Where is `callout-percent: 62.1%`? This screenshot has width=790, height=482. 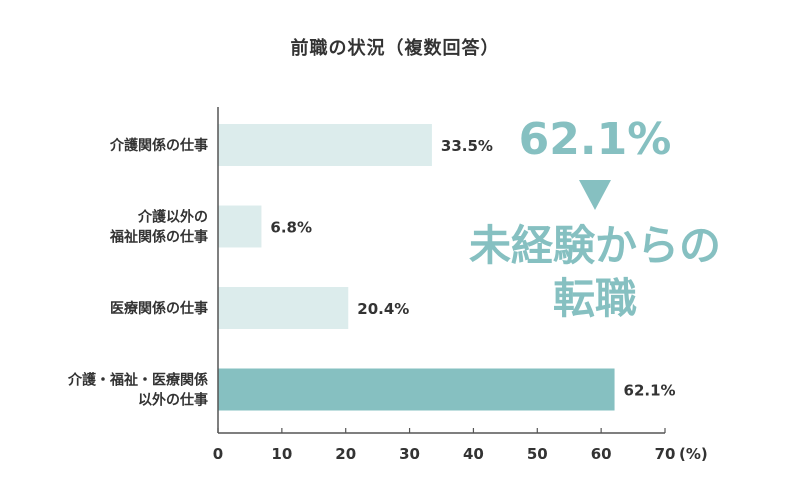
callout-percent: 62.1% is located at coordinates (595, 139).